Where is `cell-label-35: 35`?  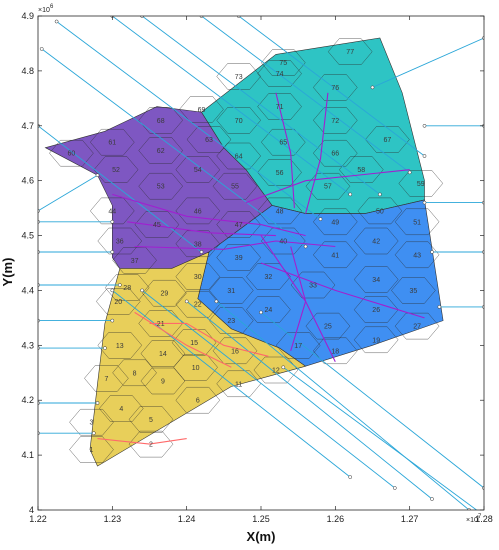 cell-label-35: 35 is located at coordinates (414, 291).